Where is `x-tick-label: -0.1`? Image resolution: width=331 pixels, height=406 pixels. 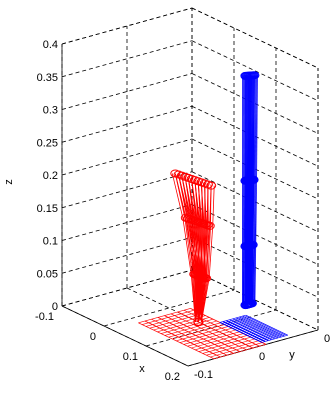
x-tick-label: -0.1 is located at coordinates (44, 317).